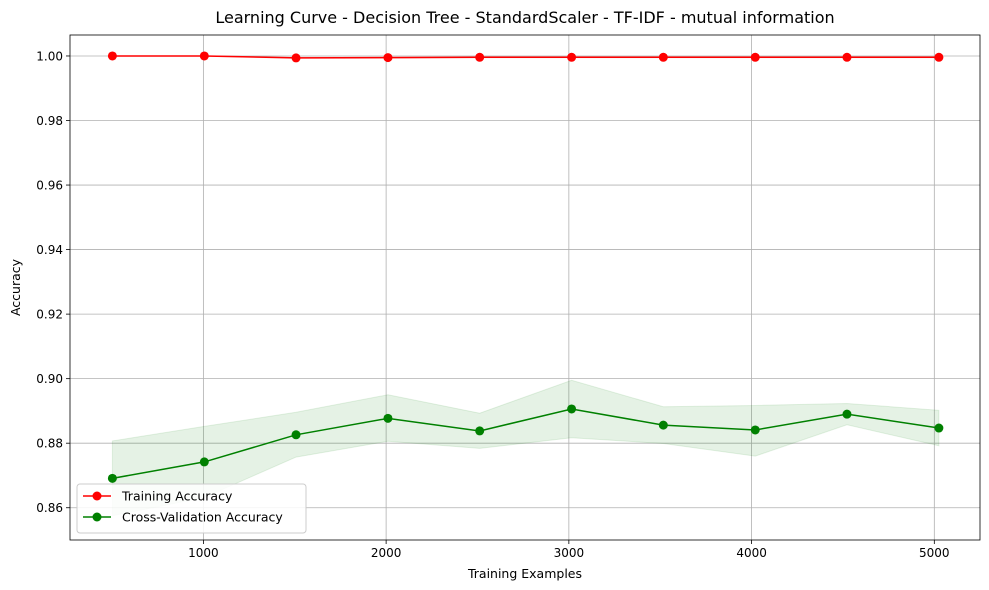 This screenshot has width=989, height=590. I want to click on x-axis-ticks: 1000 2000 3000 4000 5000, so click(569, 550).